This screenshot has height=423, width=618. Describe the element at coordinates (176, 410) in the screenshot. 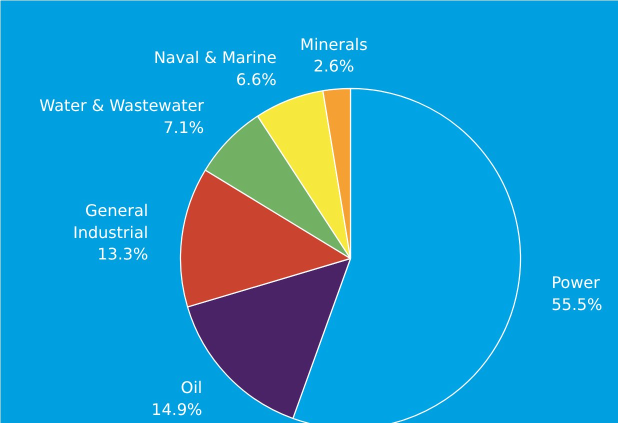

I see `data-label: 14.9%` at that location.